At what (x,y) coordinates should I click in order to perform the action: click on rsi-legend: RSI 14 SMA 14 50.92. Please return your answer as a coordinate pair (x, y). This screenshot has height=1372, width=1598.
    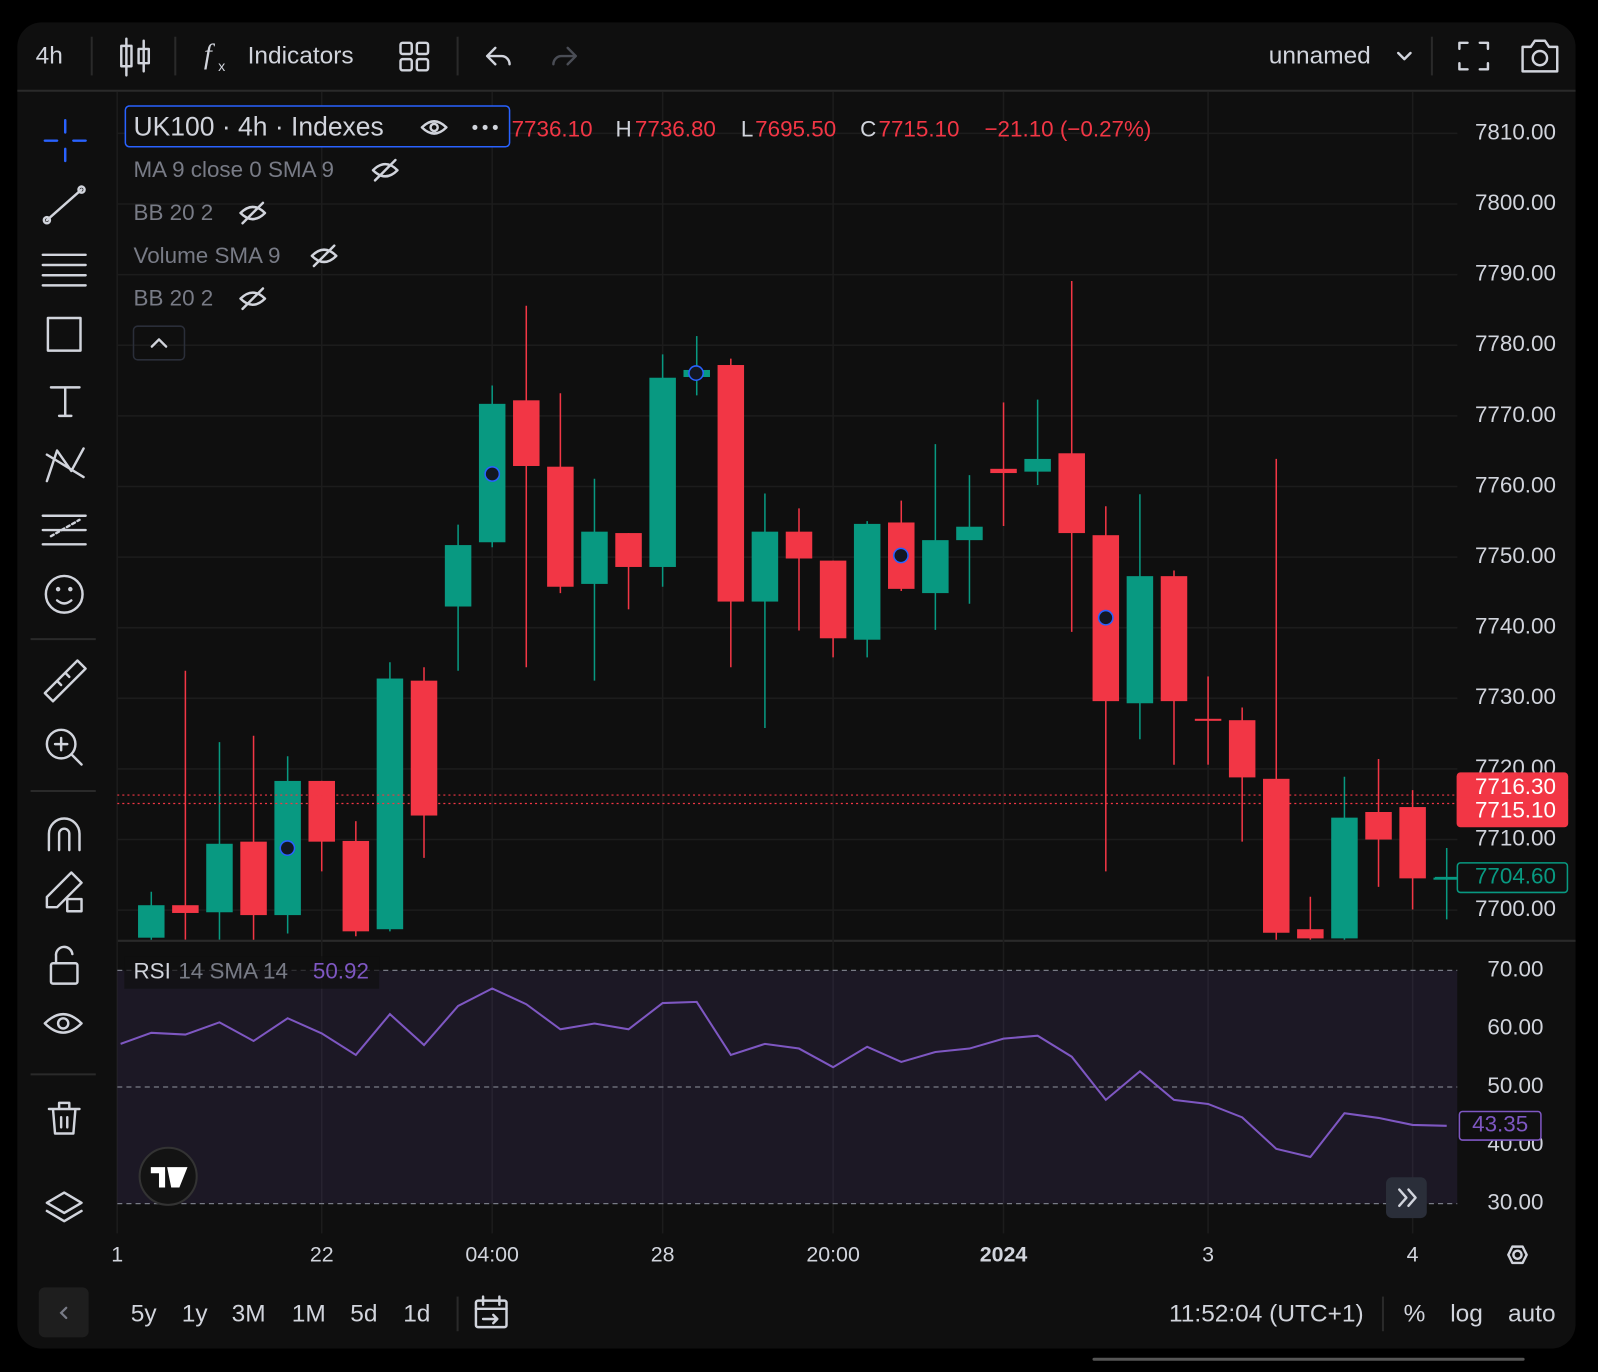
    Looking at the image, I should click on (252, 972).